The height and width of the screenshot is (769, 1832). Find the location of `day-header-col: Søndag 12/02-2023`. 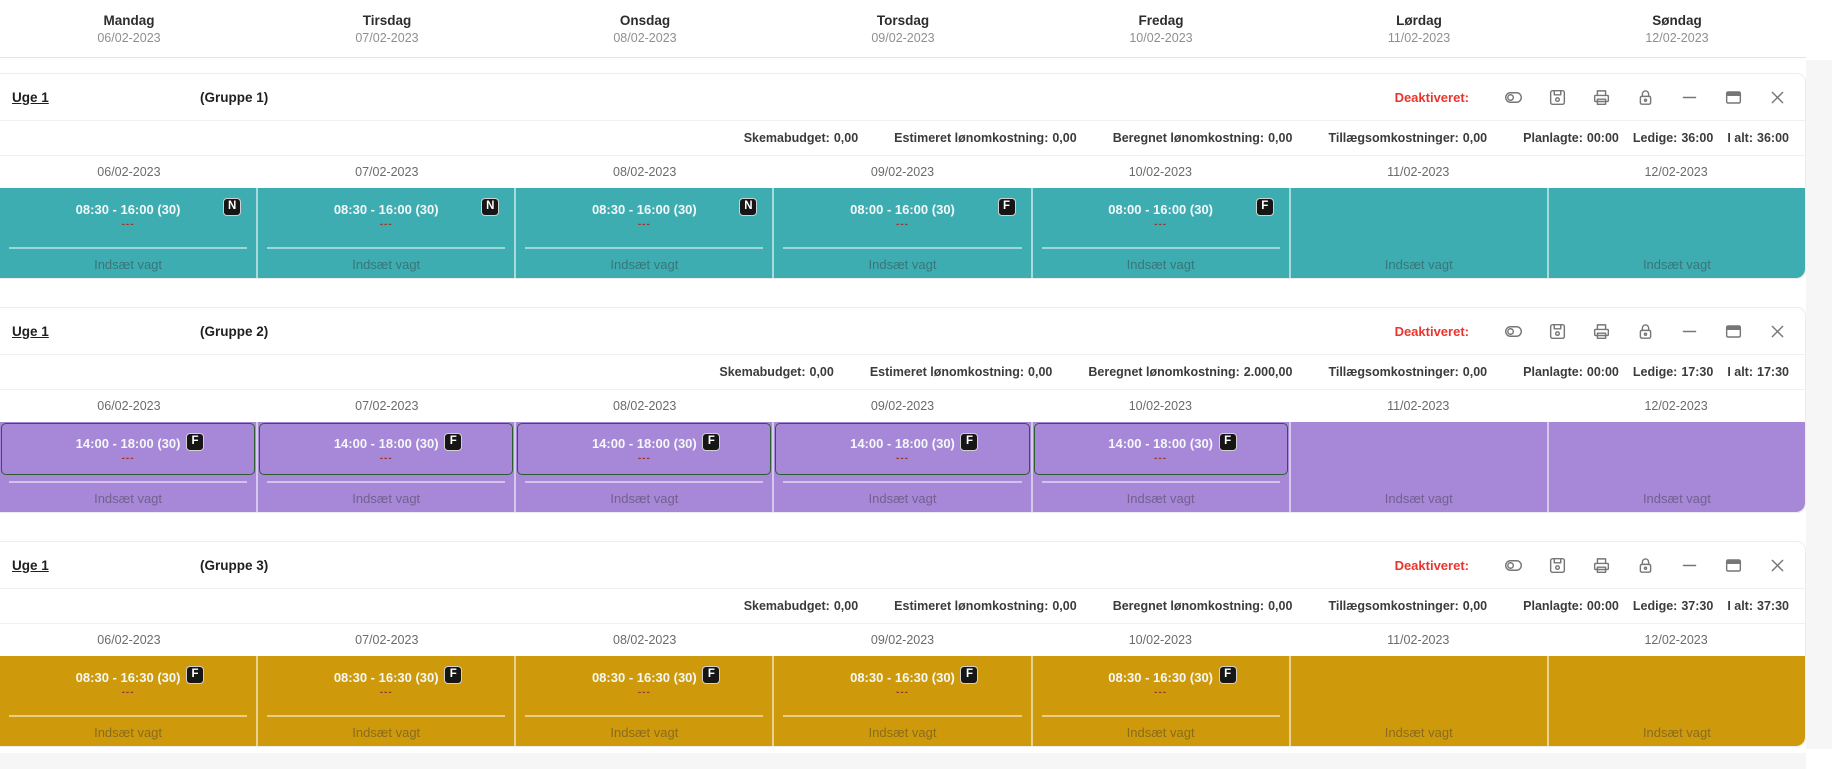

day-header-col: Søndag 12/02-2023 is located at coordinates (1677, 29).